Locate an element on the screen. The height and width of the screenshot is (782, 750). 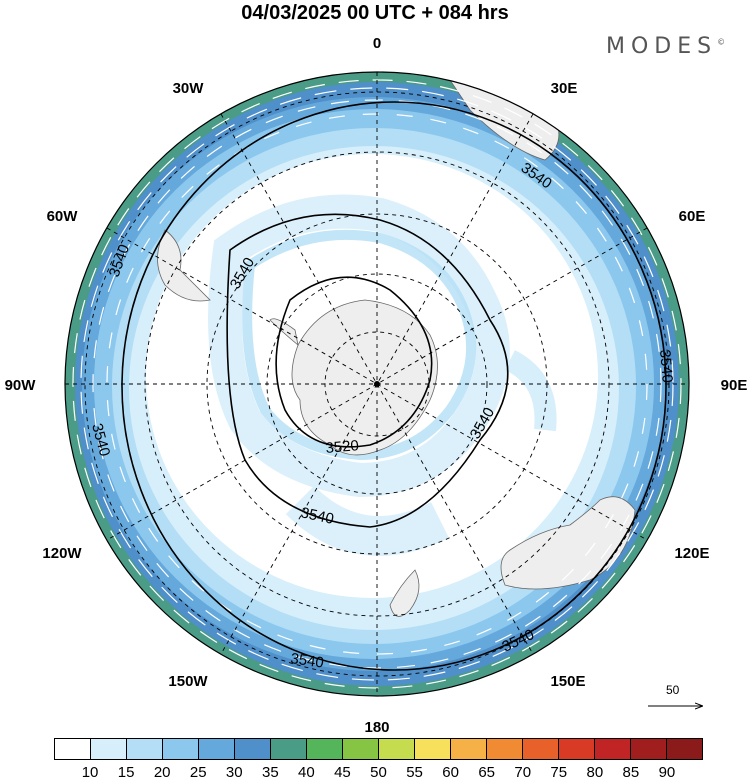
colorbar-tick-label: 45 is located at coordinates (342, 772).